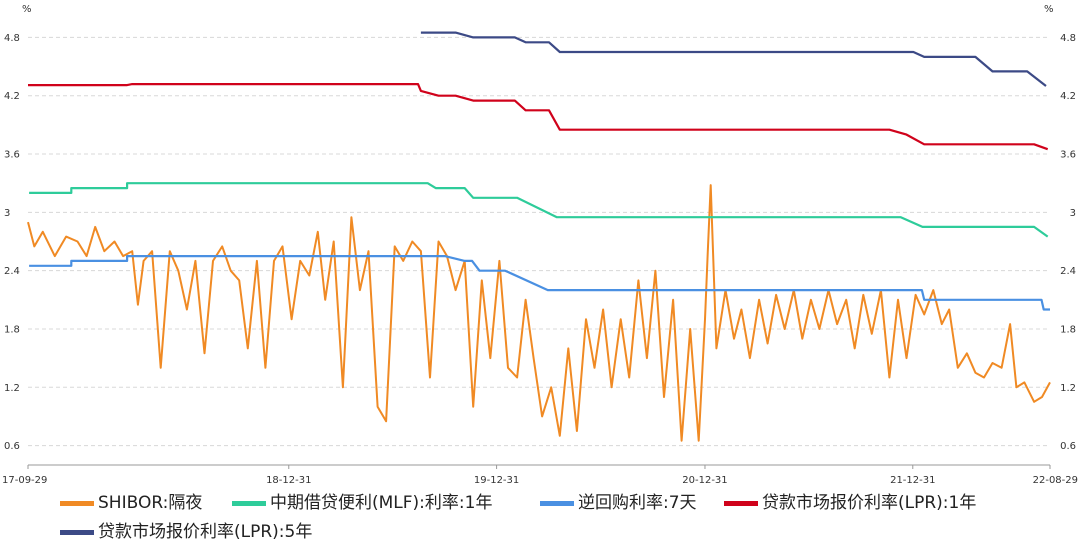 Image resolution: width=1080 pixels, height=546 pixels. Describe the element at coordinates (1068, 446) in the screenshot. I see `y-tick-right-0: 0.6` at that location.